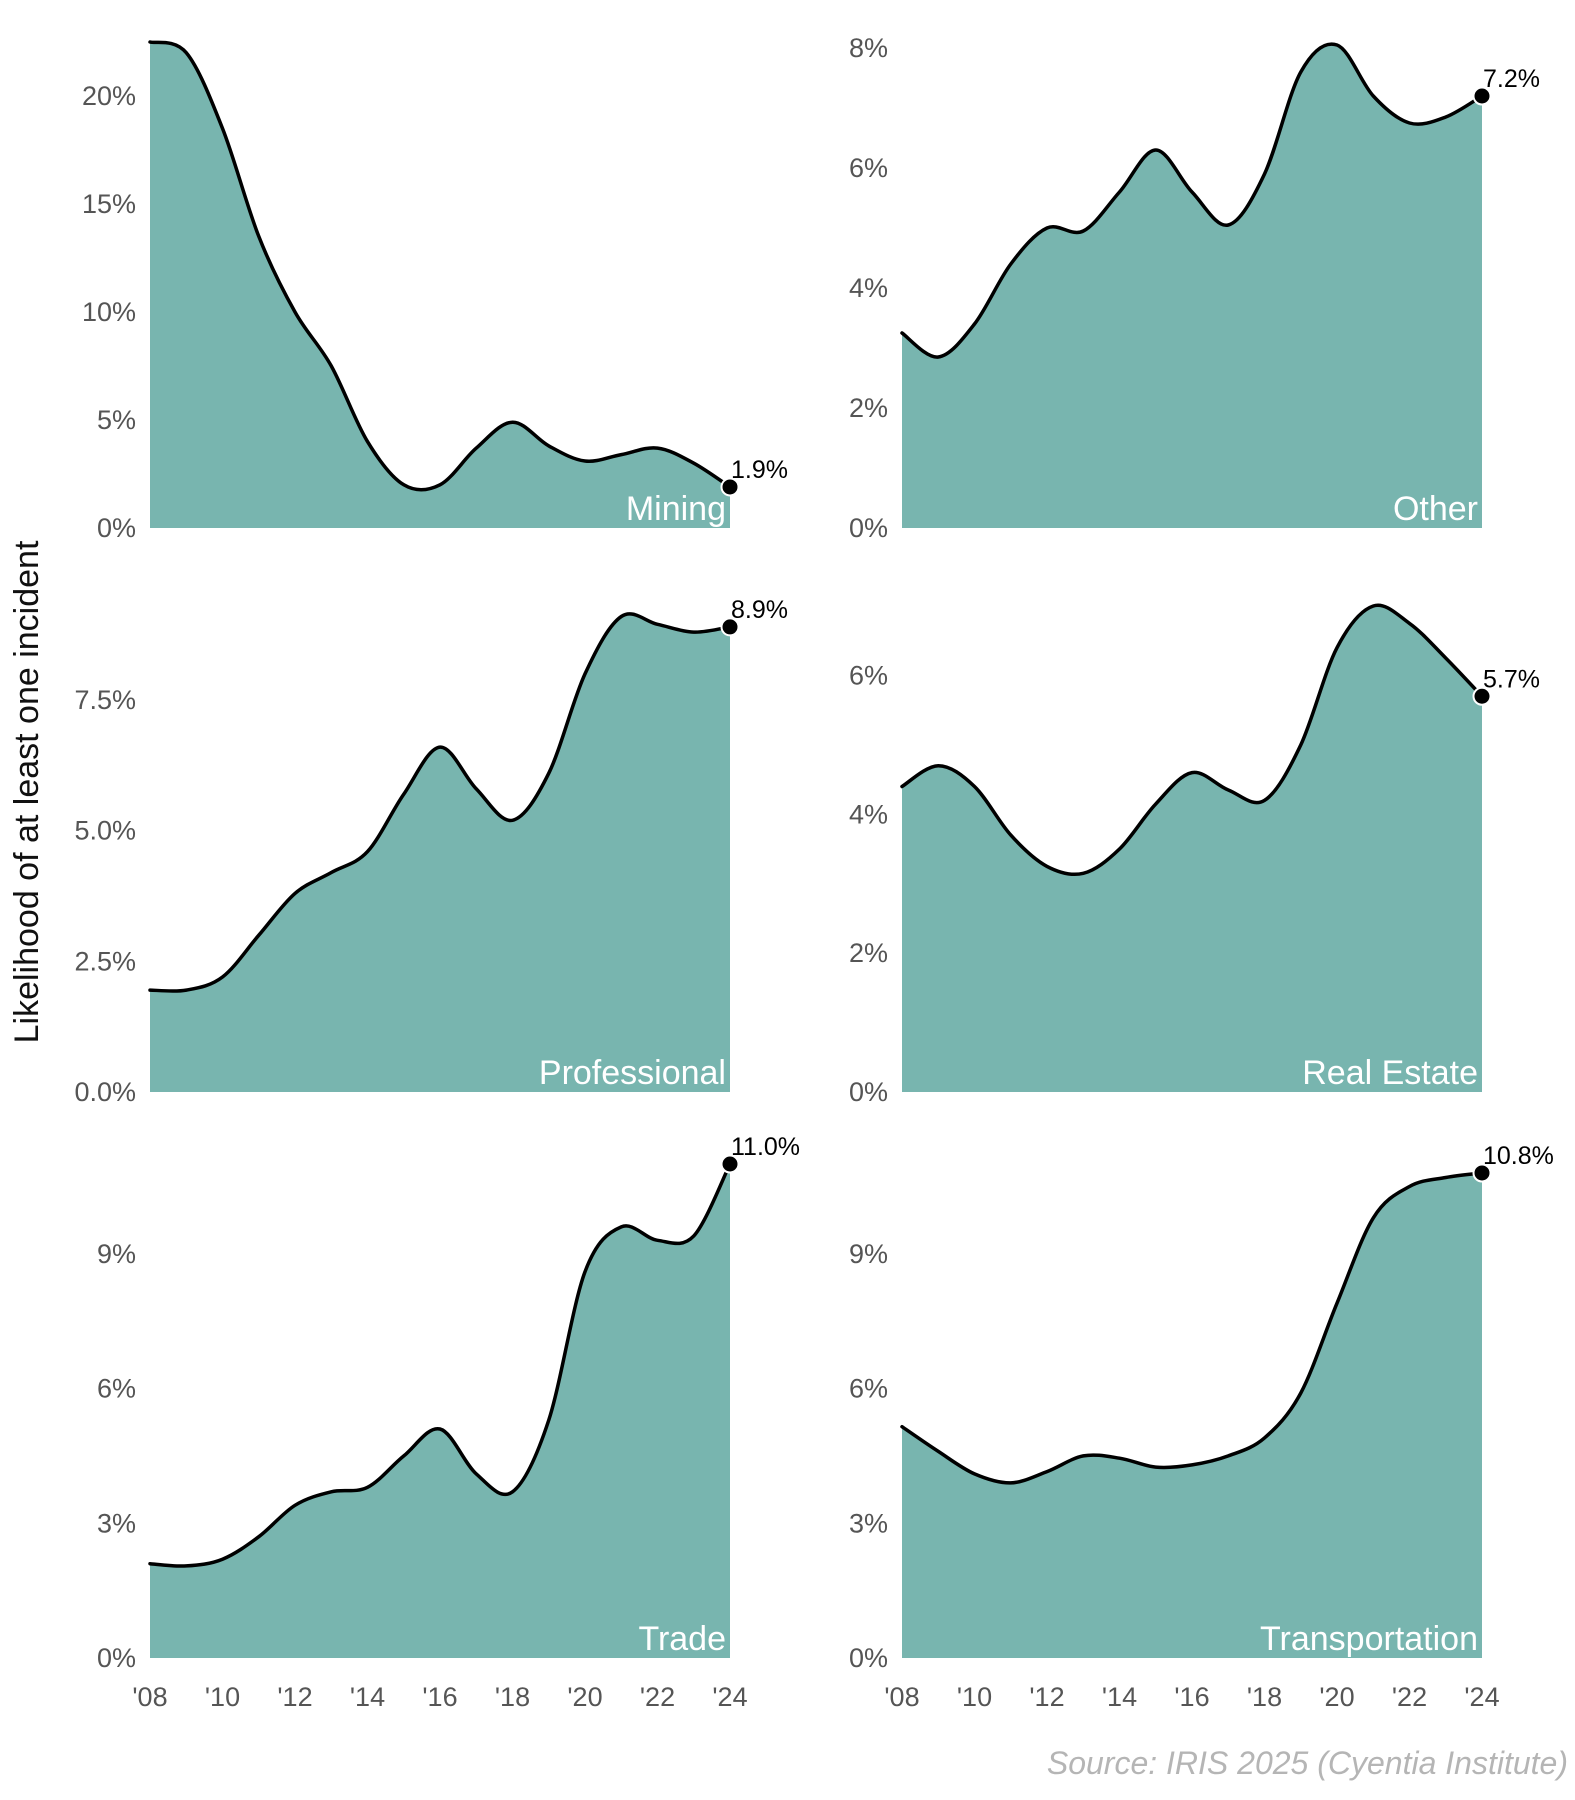 The height and width of the screenshot is (1800, 1575). Describe the element at coordinates (1518, 1156) in the screenshot. I see `end-value-label: 10.8%` at that location.